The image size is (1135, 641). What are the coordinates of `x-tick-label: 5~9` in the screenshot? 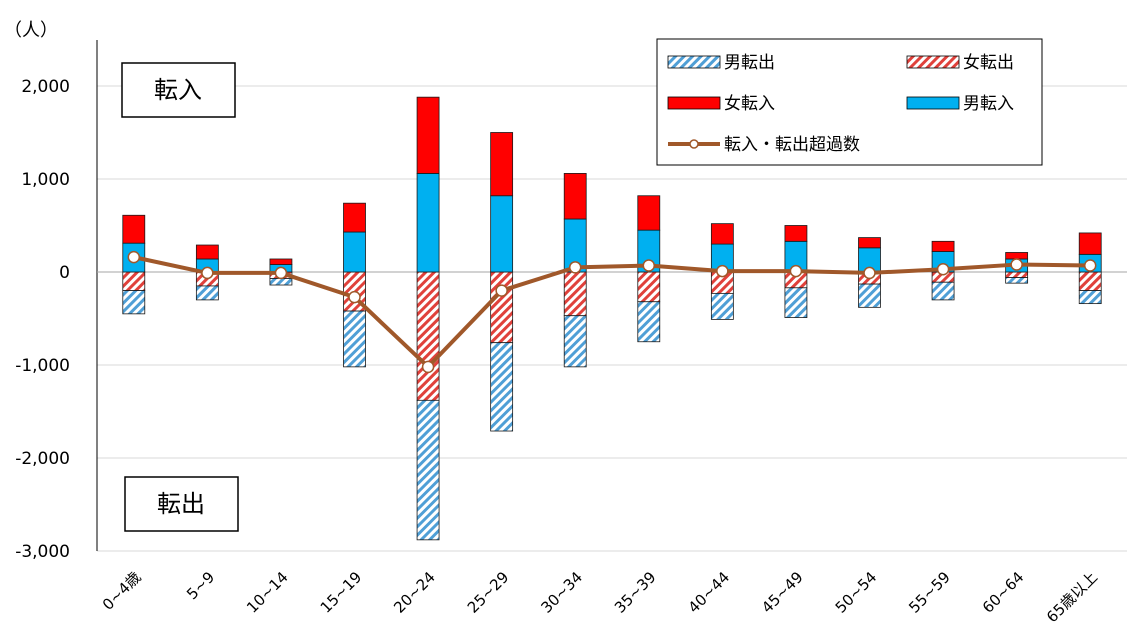 It's located at (200, 585).